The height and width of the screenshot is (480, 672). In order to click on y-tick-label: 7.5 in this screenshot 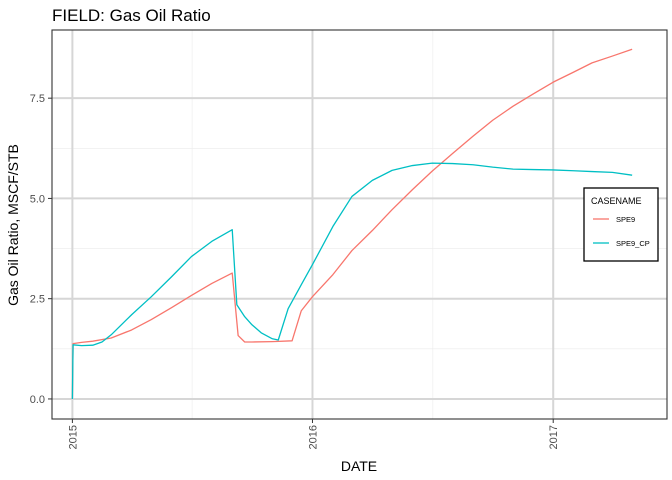, I will do `click(37, 99)`.